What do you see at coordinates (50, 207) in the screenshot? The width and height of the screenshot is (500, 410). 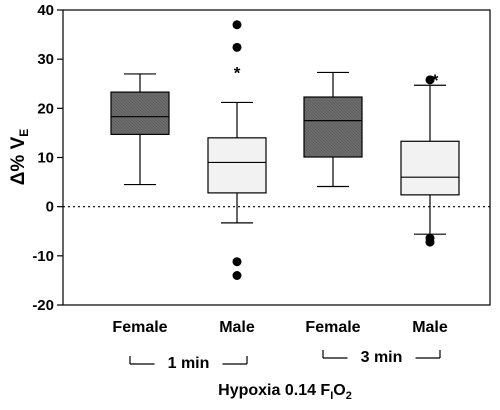 I see `y-tick-label: 0` at bounding box center [50, 207].